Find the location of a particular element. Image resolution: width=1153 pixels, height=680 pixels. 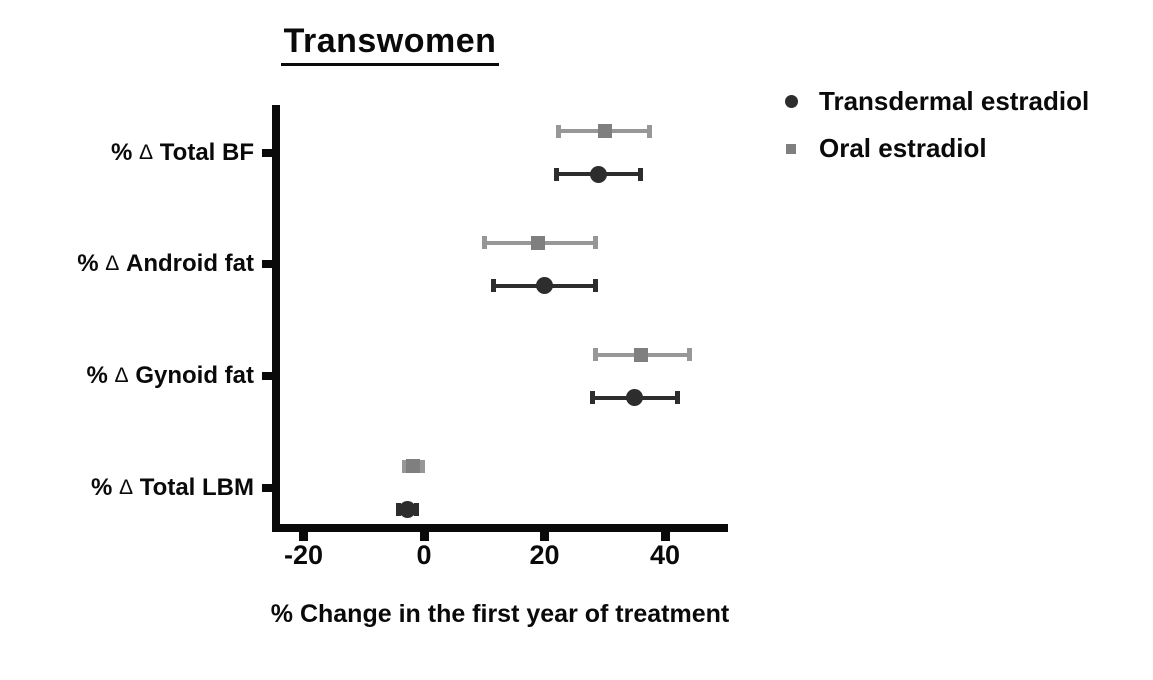

legend-item-oral: Oral estradiol is located at coordinates (936, 148).